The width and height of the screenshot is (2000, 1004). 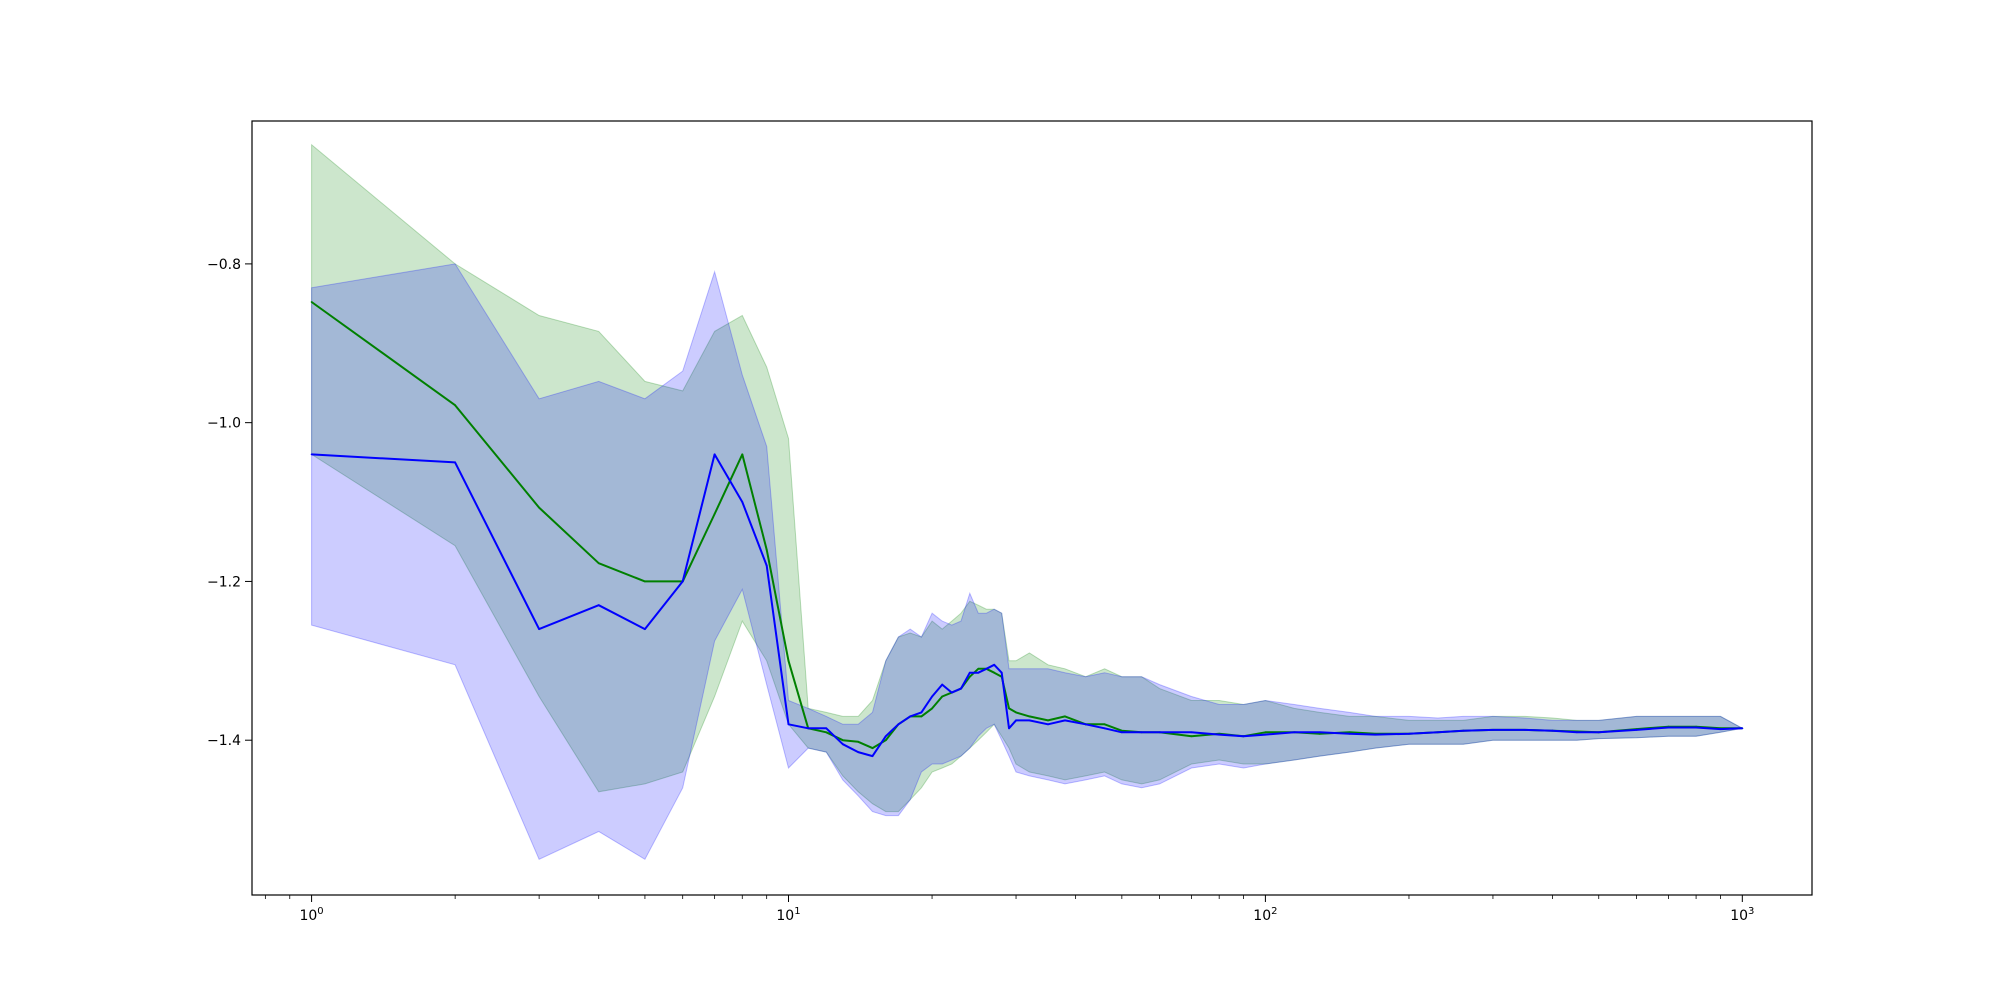 What do you see at coordinates (224, 741) in the screenshot?
I see `y-tick-label: −1.4` at bounding box center [224, 741].